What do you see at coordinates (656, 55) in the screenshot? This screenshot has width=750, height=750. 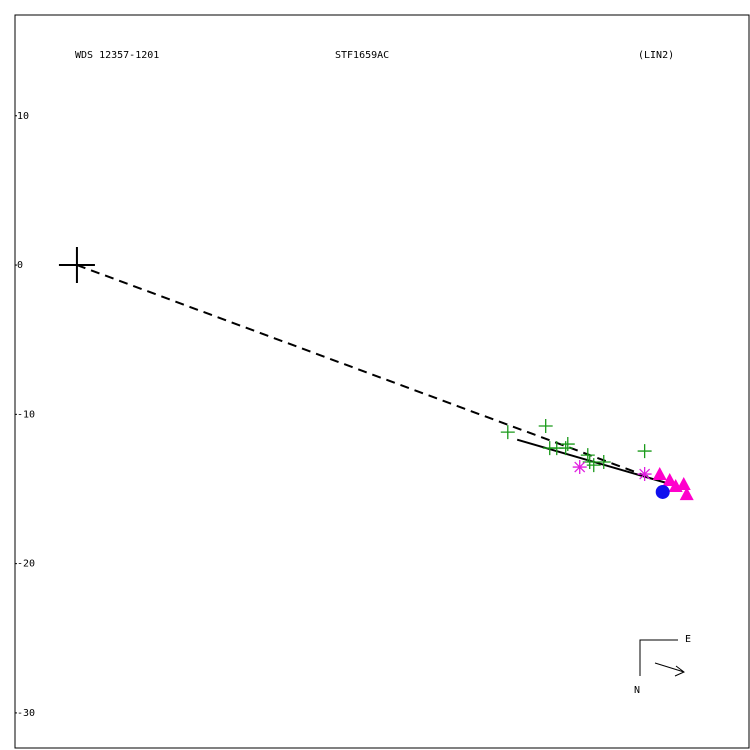 I see `annotation: (LIN2)` at bounding box center [656, 55].